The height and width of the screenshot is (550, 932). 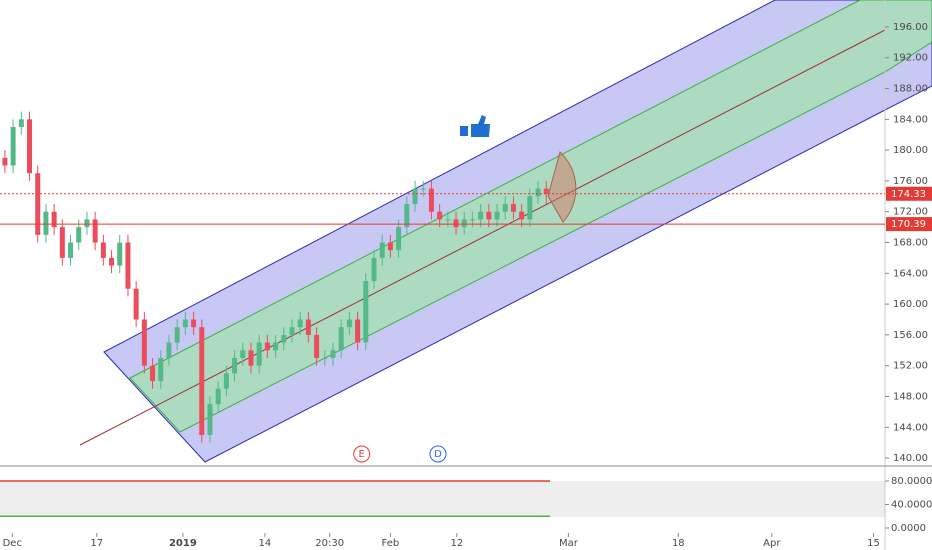 What do you see at coordinates (438, 454) in the screenshot?
I see `event-label: D` at bounding box center [438, 454].